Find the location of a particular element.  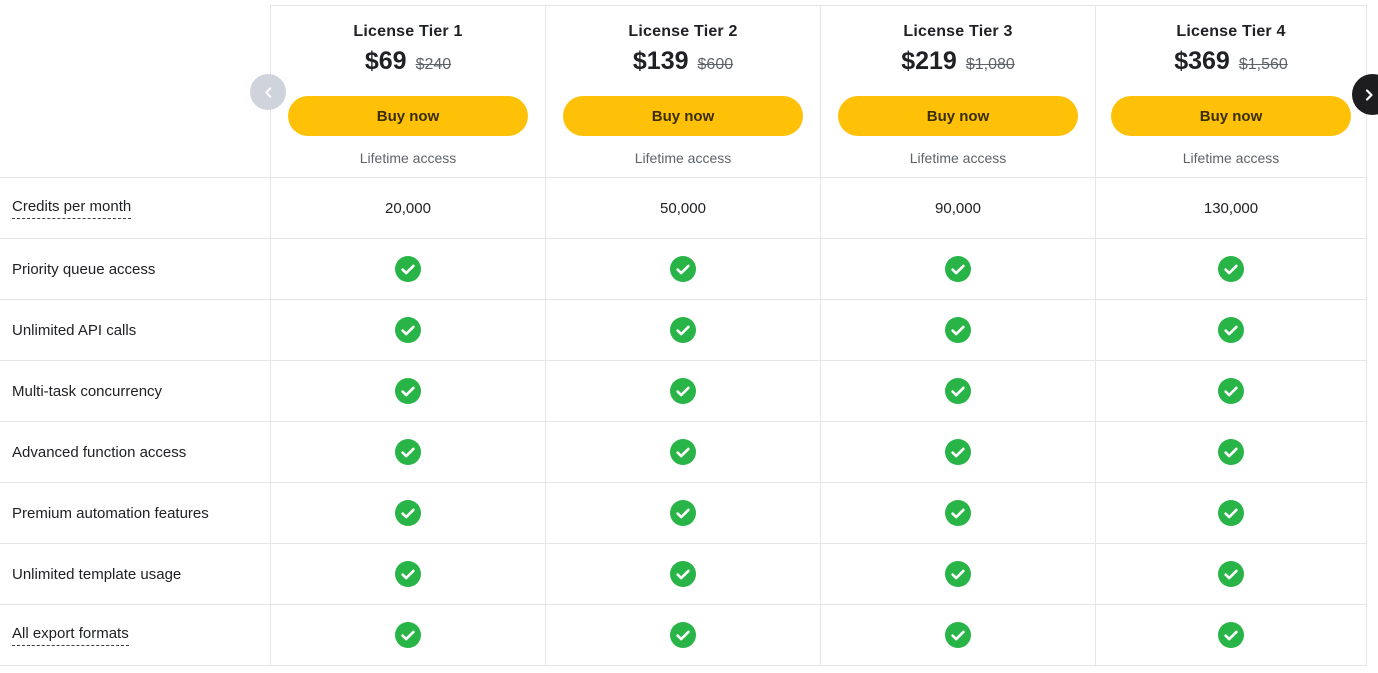

feature-value-cell: 20,000 is located at coordinates (407, 208).